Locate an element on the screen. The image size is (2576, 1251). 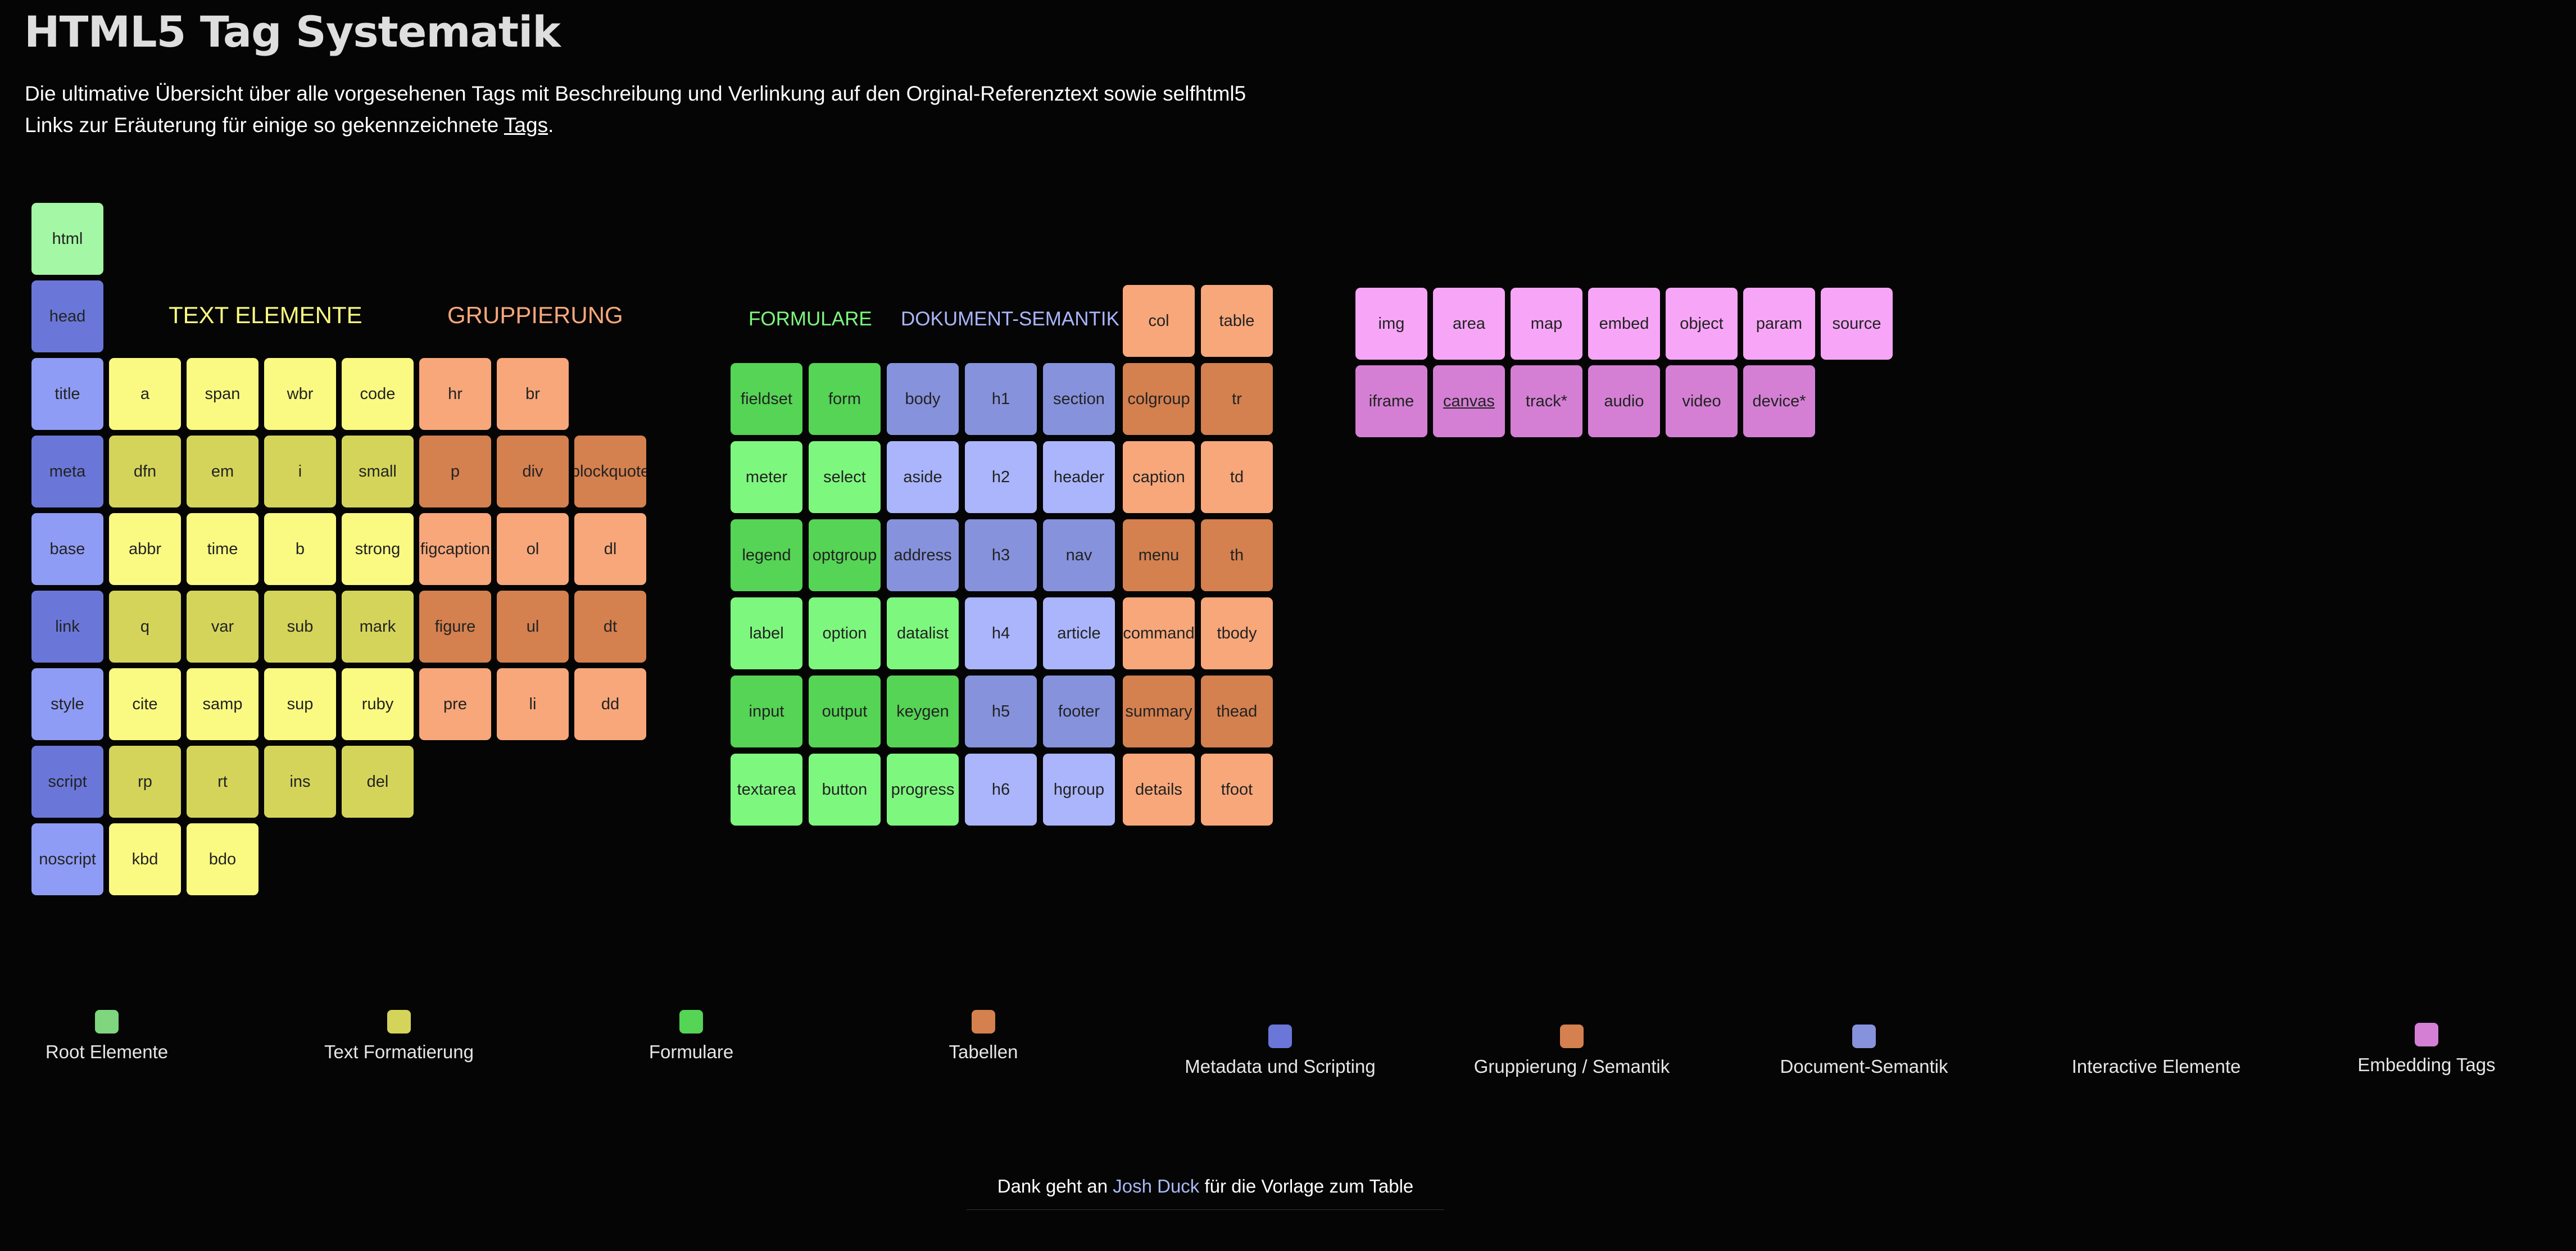
tag-tile-caption: caption is located at coordinates (1159, 477).